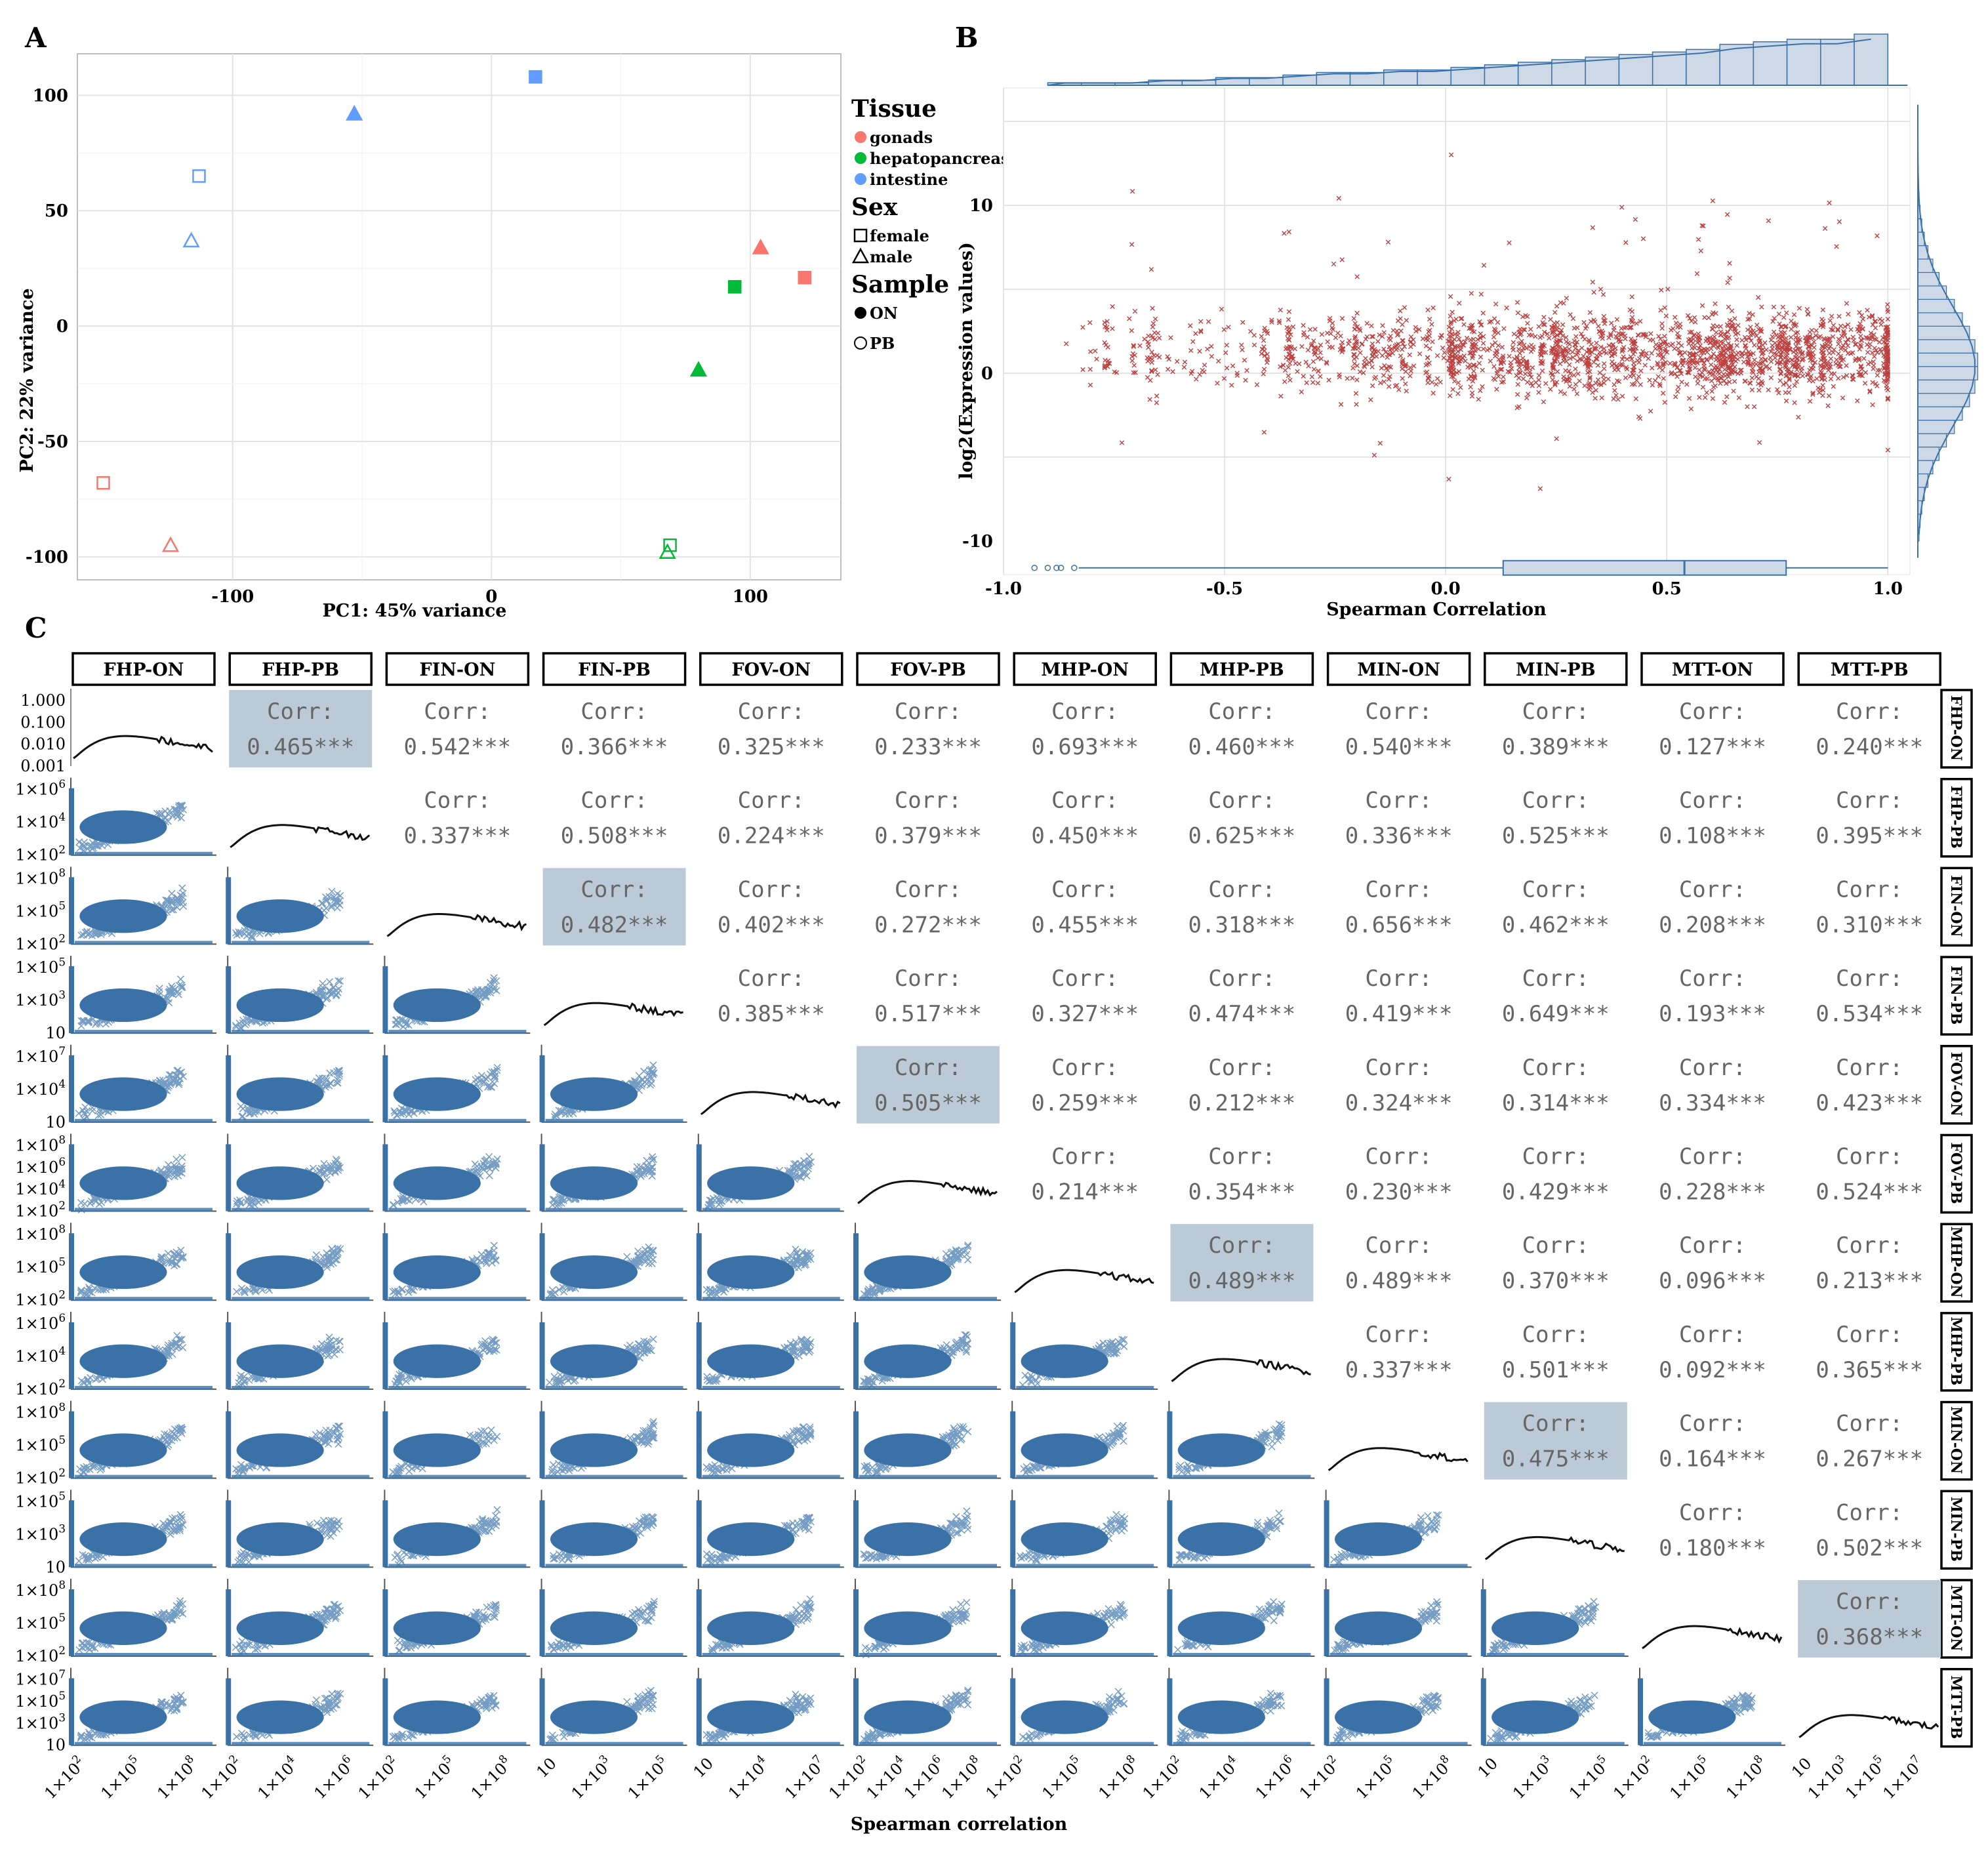 This screenshot has width=1988, height=1851. What do you see at coordinates (1556, 925) in the screenshot?
I see `panel-c-corr-value: 0.462***` at bounding box center [1556, 925].